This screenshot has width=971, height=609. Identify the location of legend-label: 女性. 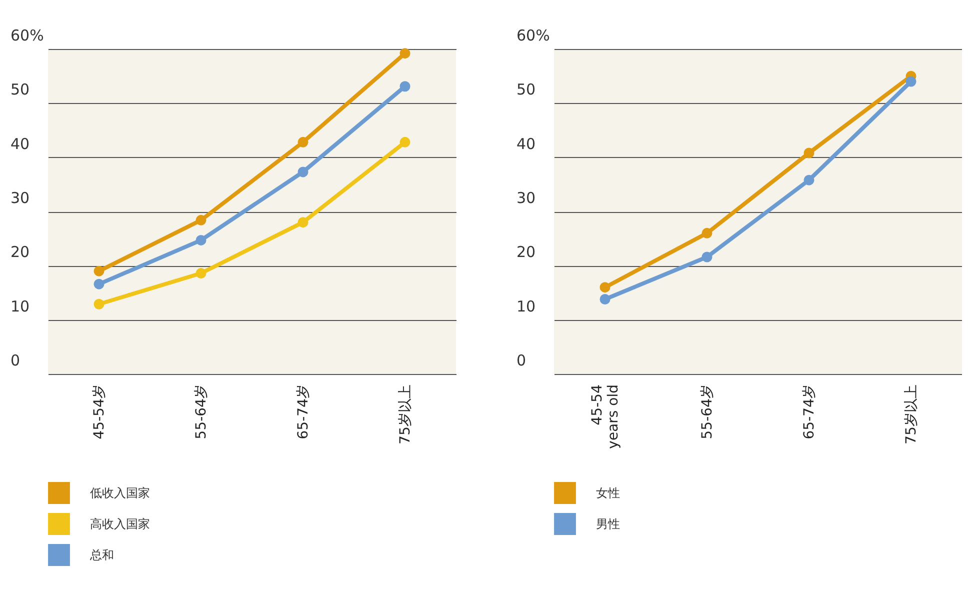
(608, 493).